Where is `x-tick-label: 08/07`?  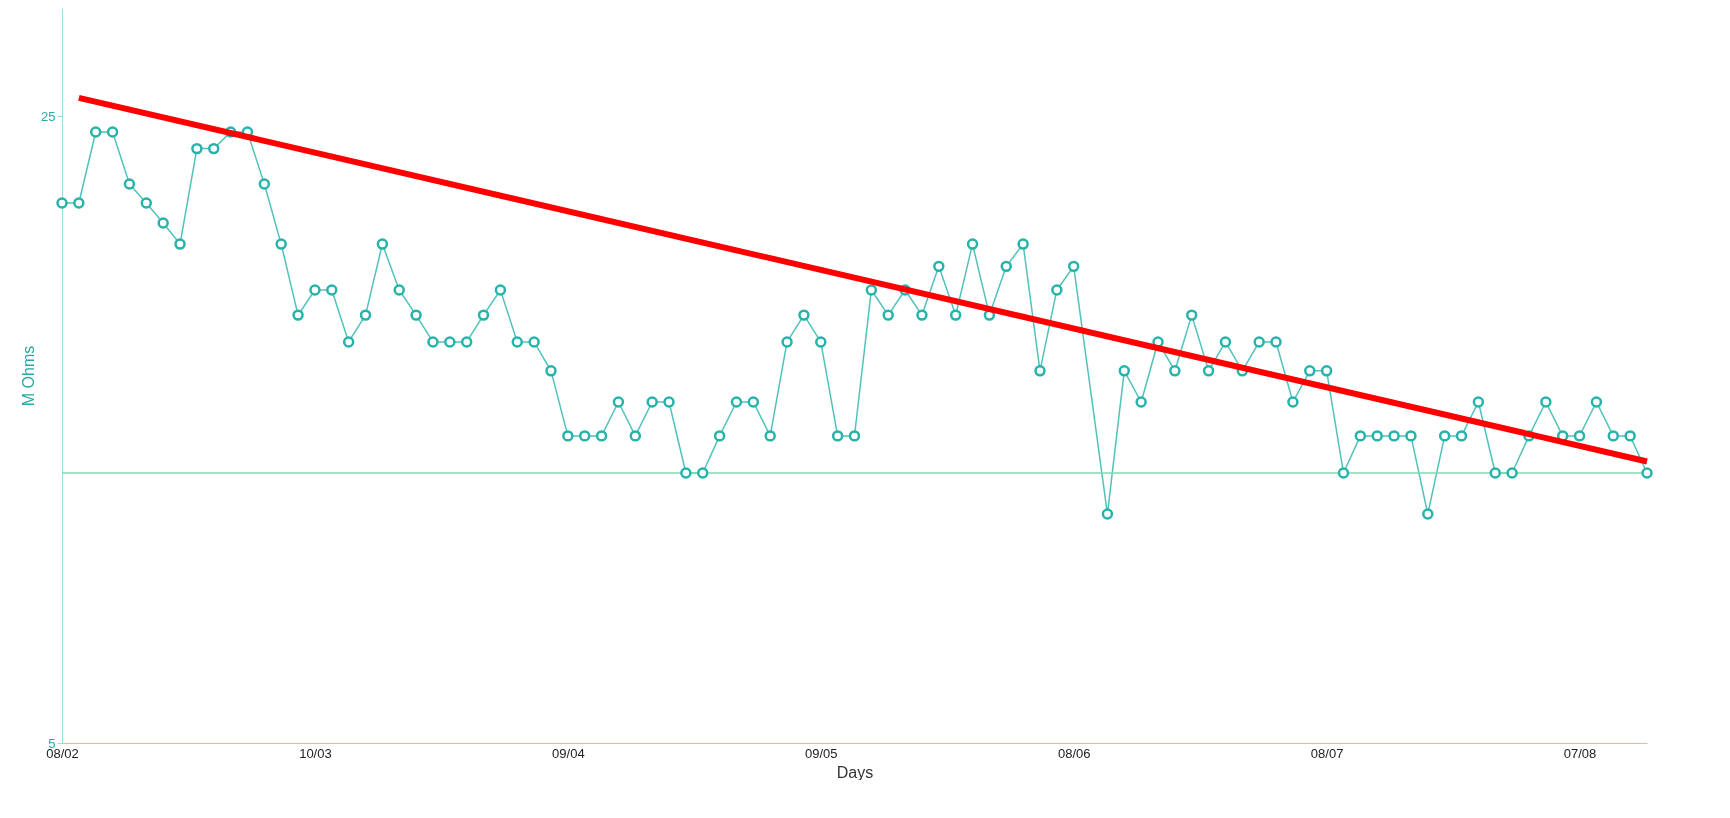 x-tick-label: 08/07 is located at coordinates (1327, 753).